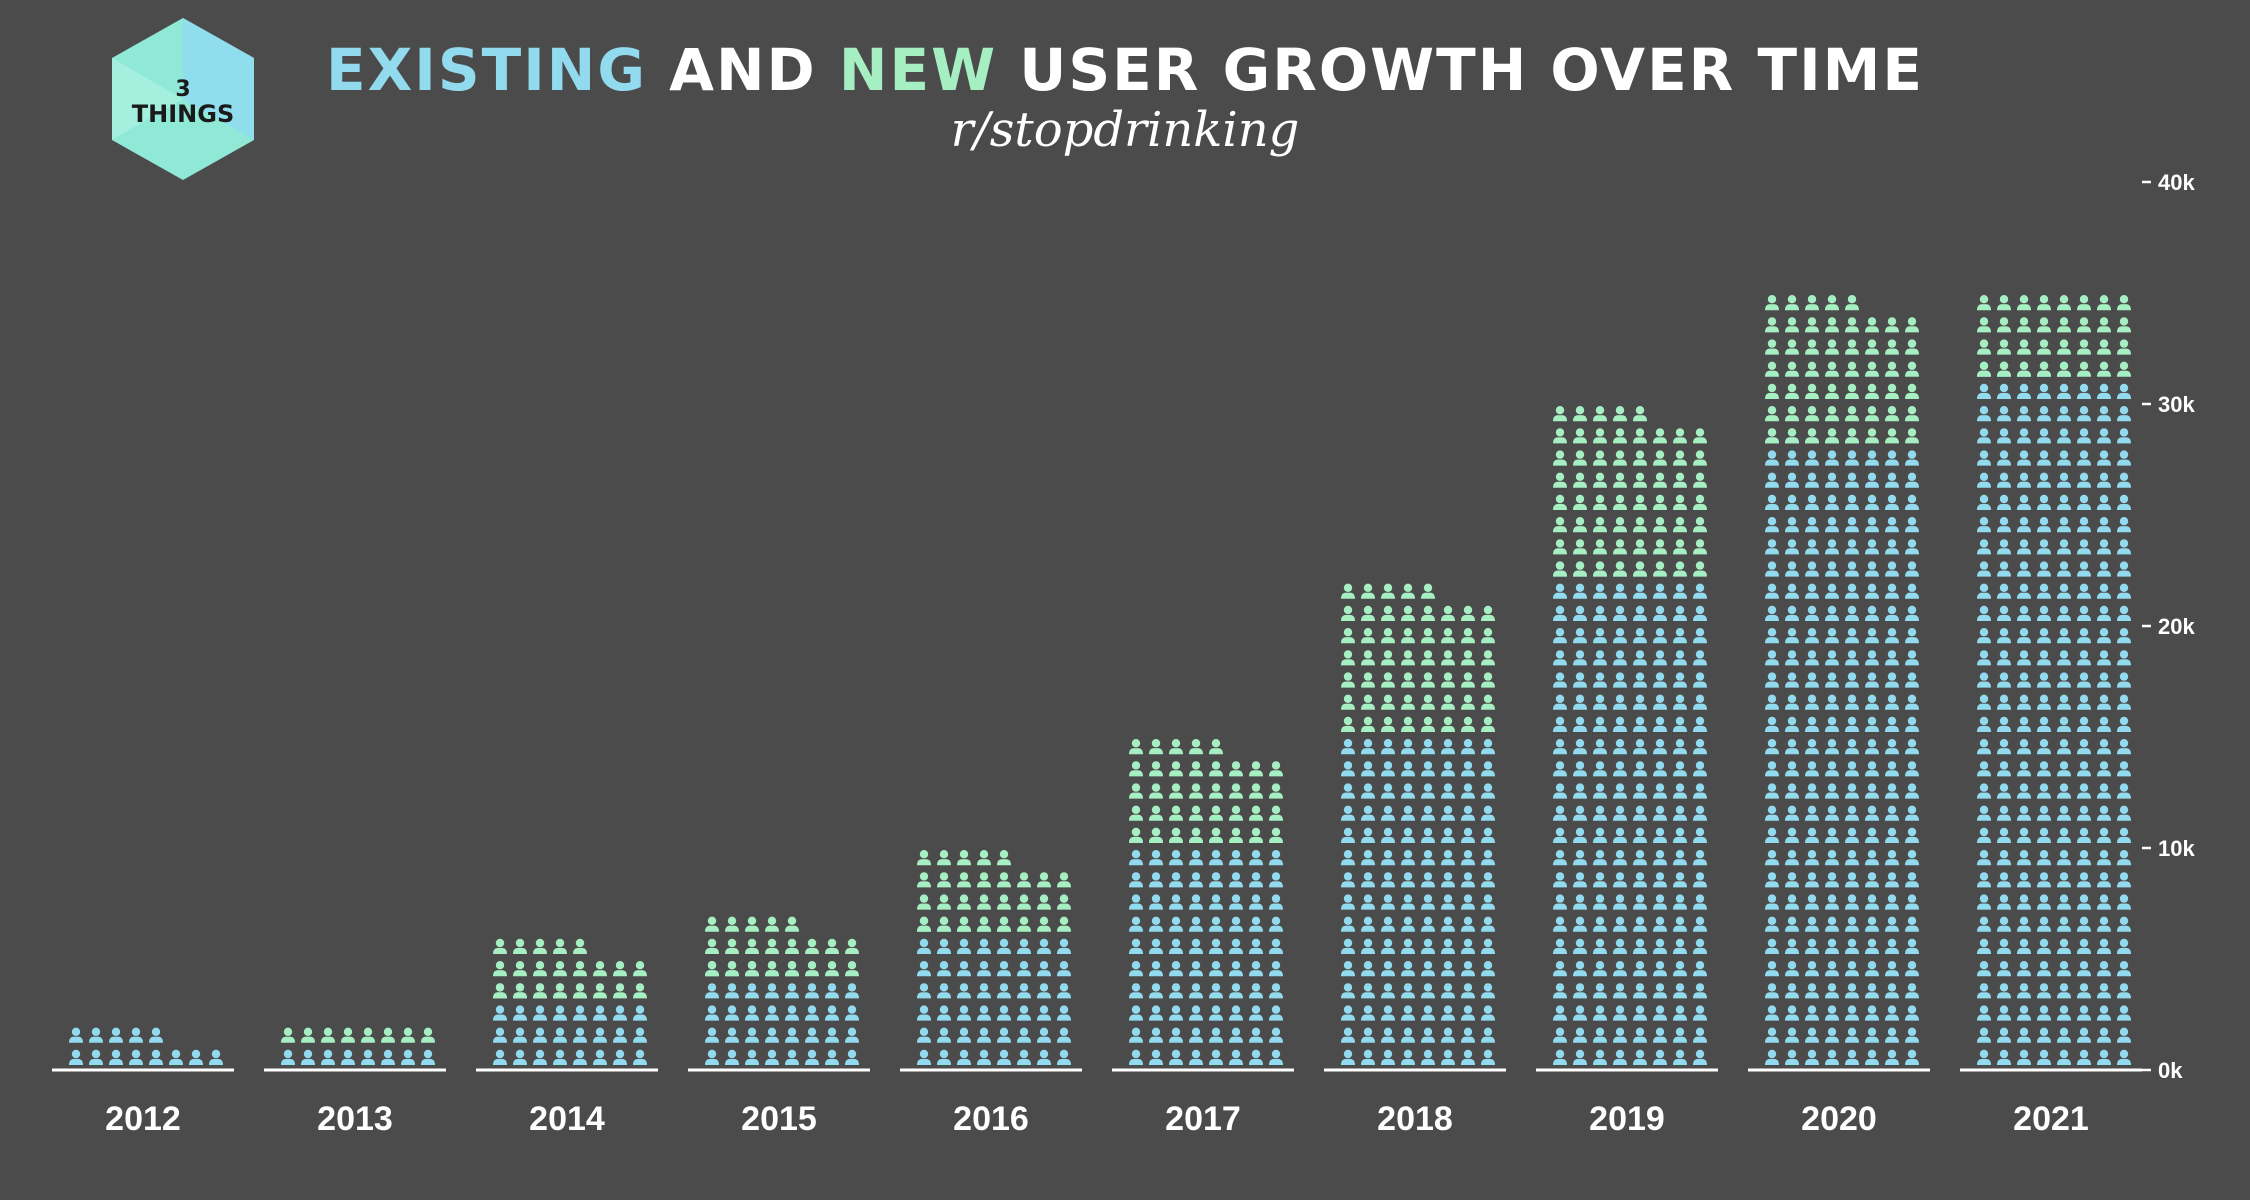  What do you see at coordinates (143, 1119) in the screenshot?
I see `x-tick-label: 2012` at bounding box center [143, 1119].